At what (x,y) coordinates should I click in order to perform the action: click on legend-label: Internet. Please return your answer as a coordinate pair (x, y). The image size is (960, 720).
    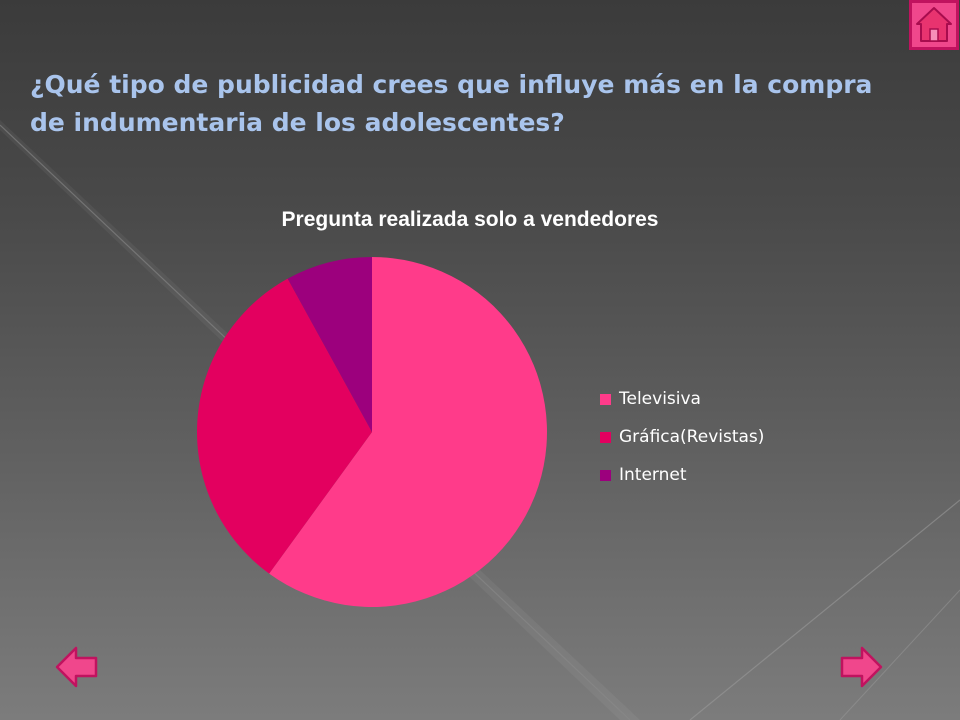
    Looking at the image, I should click on (653, 475).